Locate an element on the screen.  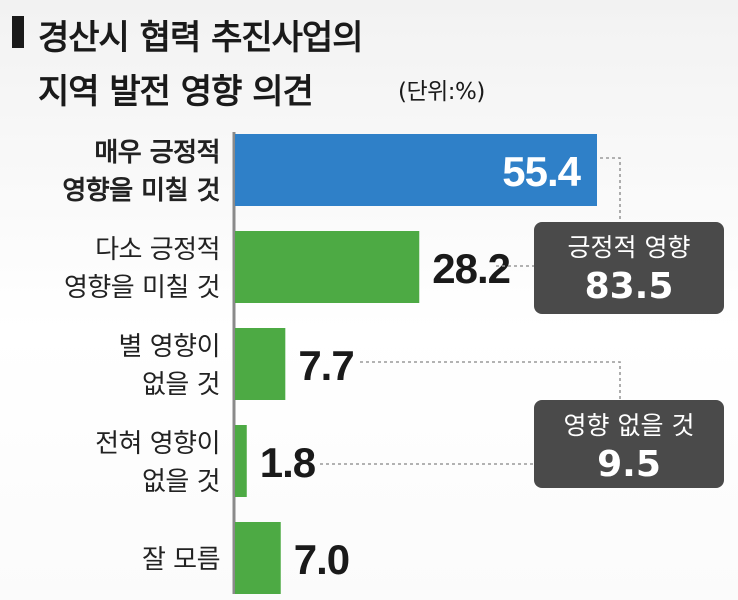
title-line-2-text: 지역 발전 영향 의견 is located at coordinates (176, 92).